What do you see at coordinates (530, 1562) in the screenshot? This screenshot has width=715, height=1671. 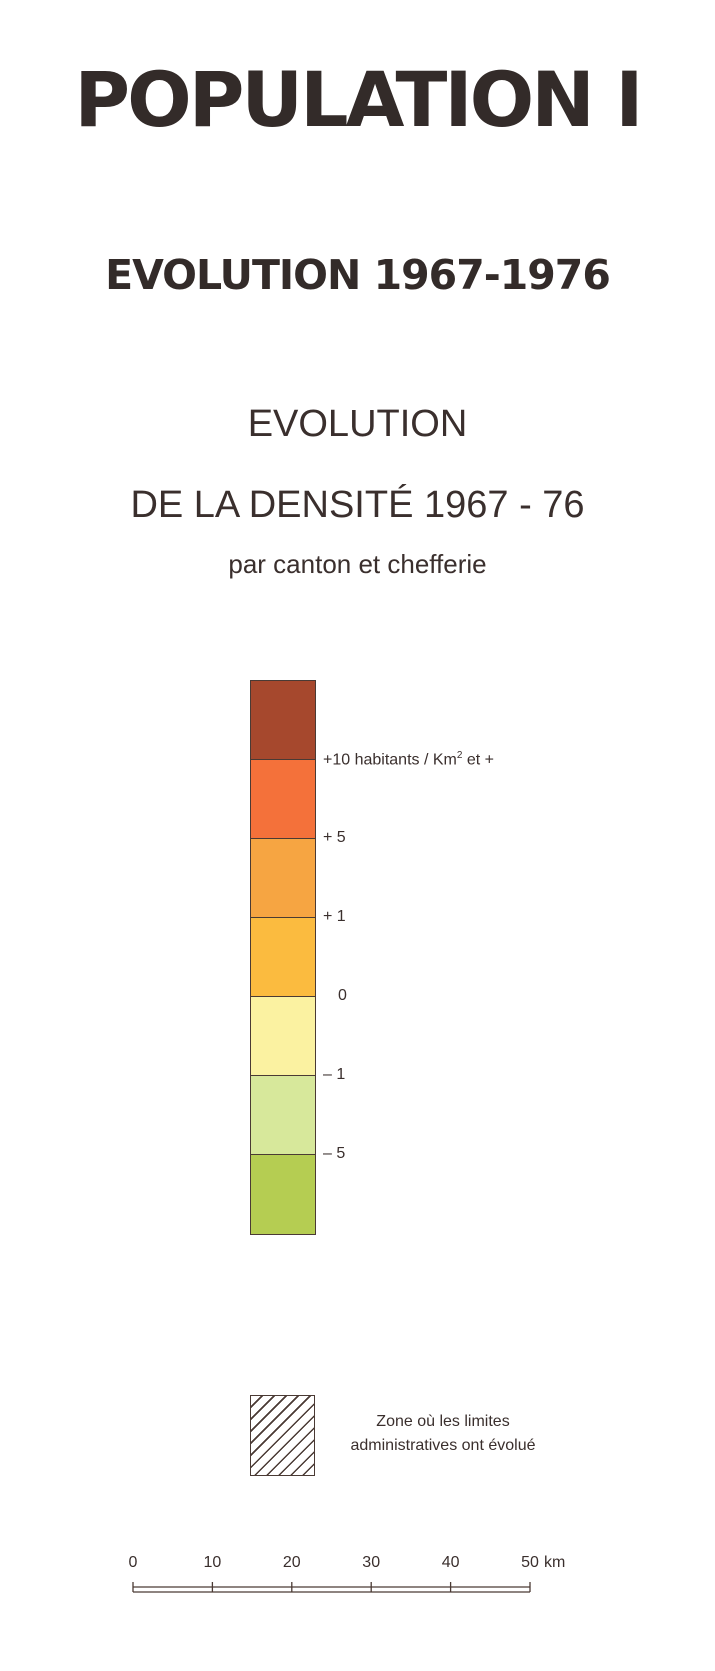 I see `scale-bar-tick-label: 50` at bounding box center [530, 1562].